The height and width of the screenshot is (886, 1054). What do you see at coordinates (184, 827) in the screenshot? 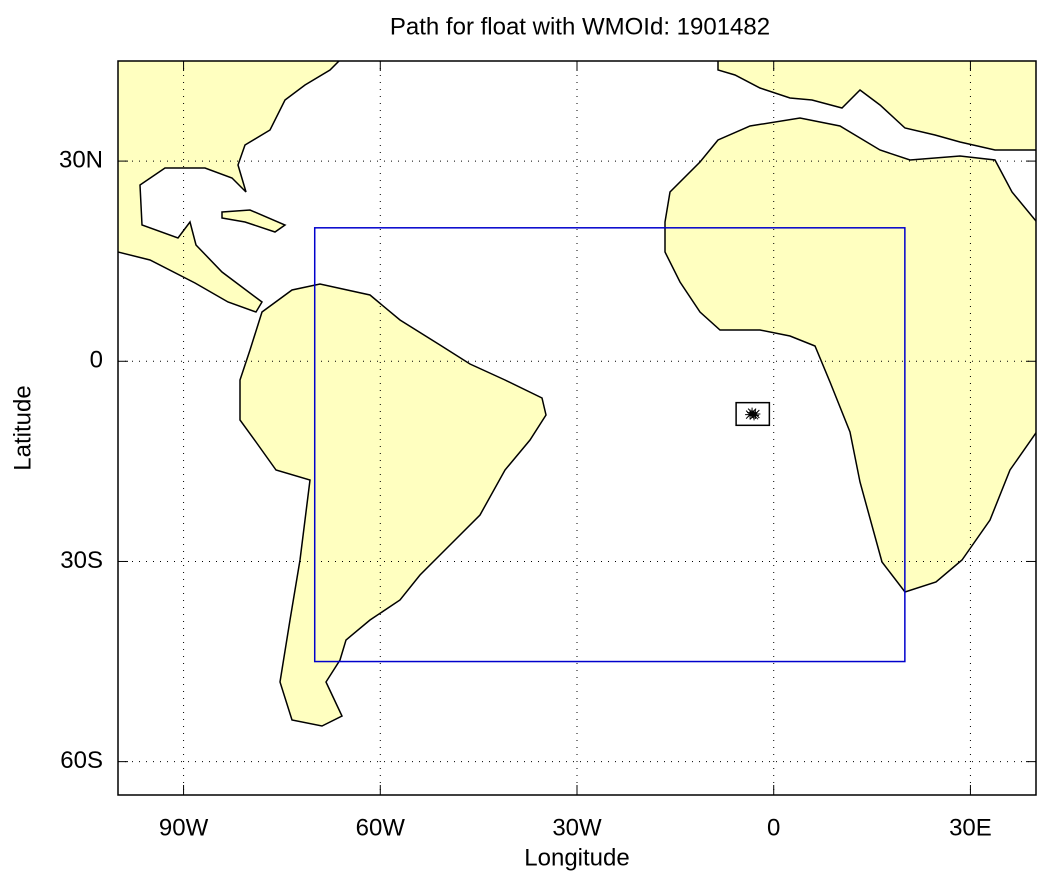
I see `x-tick-label: 90W` at bounding box center [184, 827].